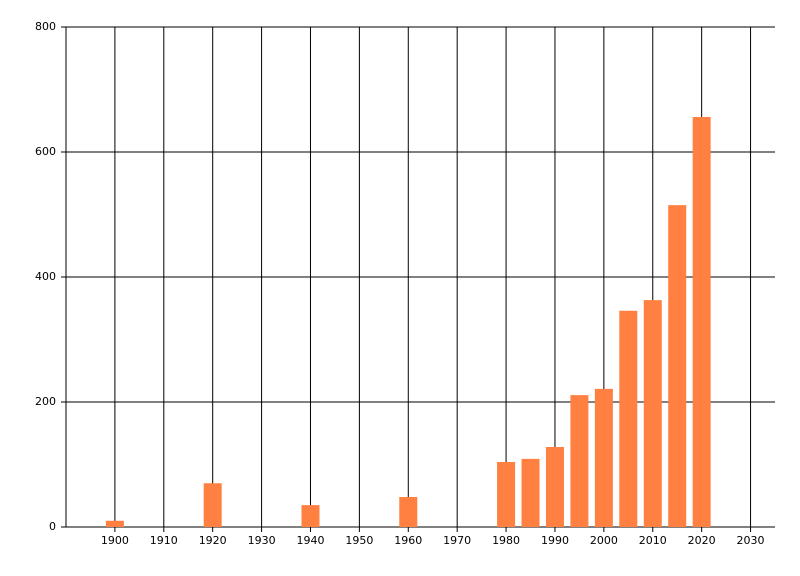 The height and width of the screenshot is (576, 800). Describe the element at coordinates (213, 540) in the screenshot. I see `x-tick-label: 1920` at that location.